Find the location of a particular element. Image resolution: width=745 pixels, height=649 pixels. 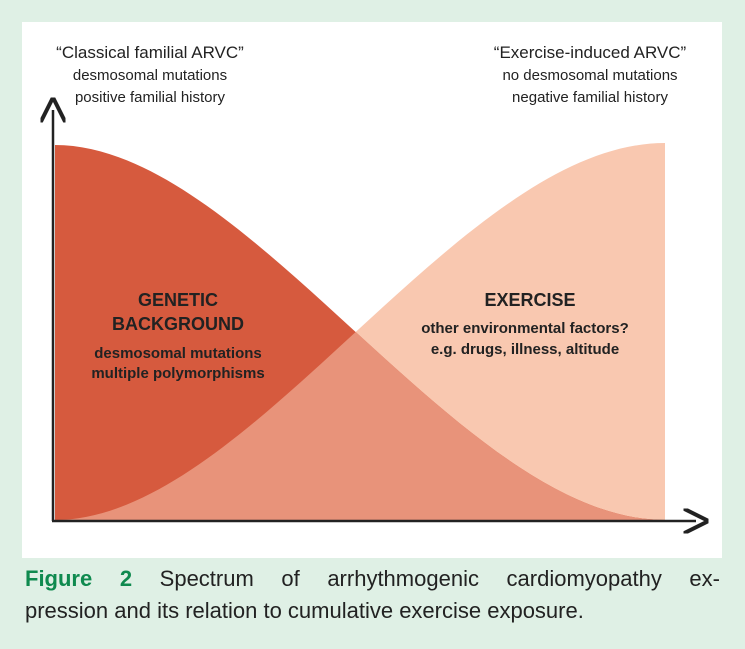

header-title: “Exercise-induced ARVC” is located at coordinates (590, 52).